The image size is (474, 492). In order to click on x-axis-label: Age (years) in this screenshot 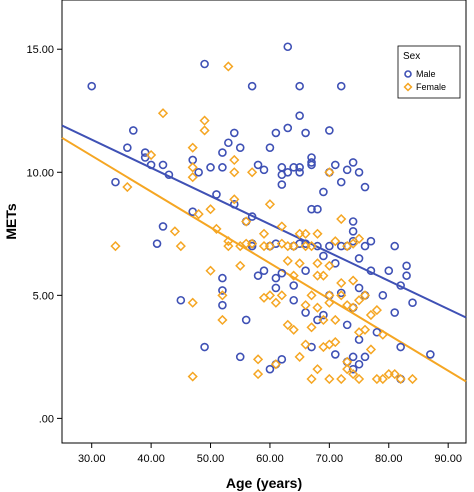, I will do `click(264, 483)`.